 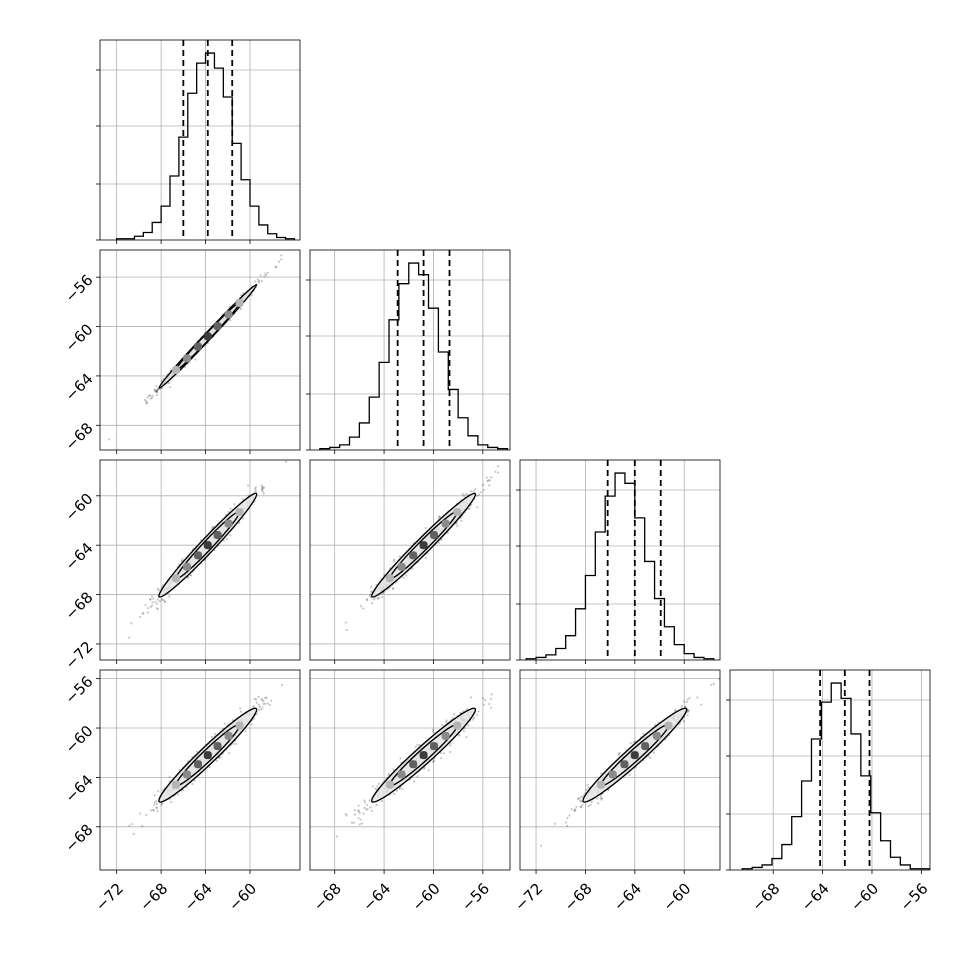 What do you see at coordinates (78, 838) in the screenshot?
I see `y-tick-label: −68` at bounding box center [78, 838].